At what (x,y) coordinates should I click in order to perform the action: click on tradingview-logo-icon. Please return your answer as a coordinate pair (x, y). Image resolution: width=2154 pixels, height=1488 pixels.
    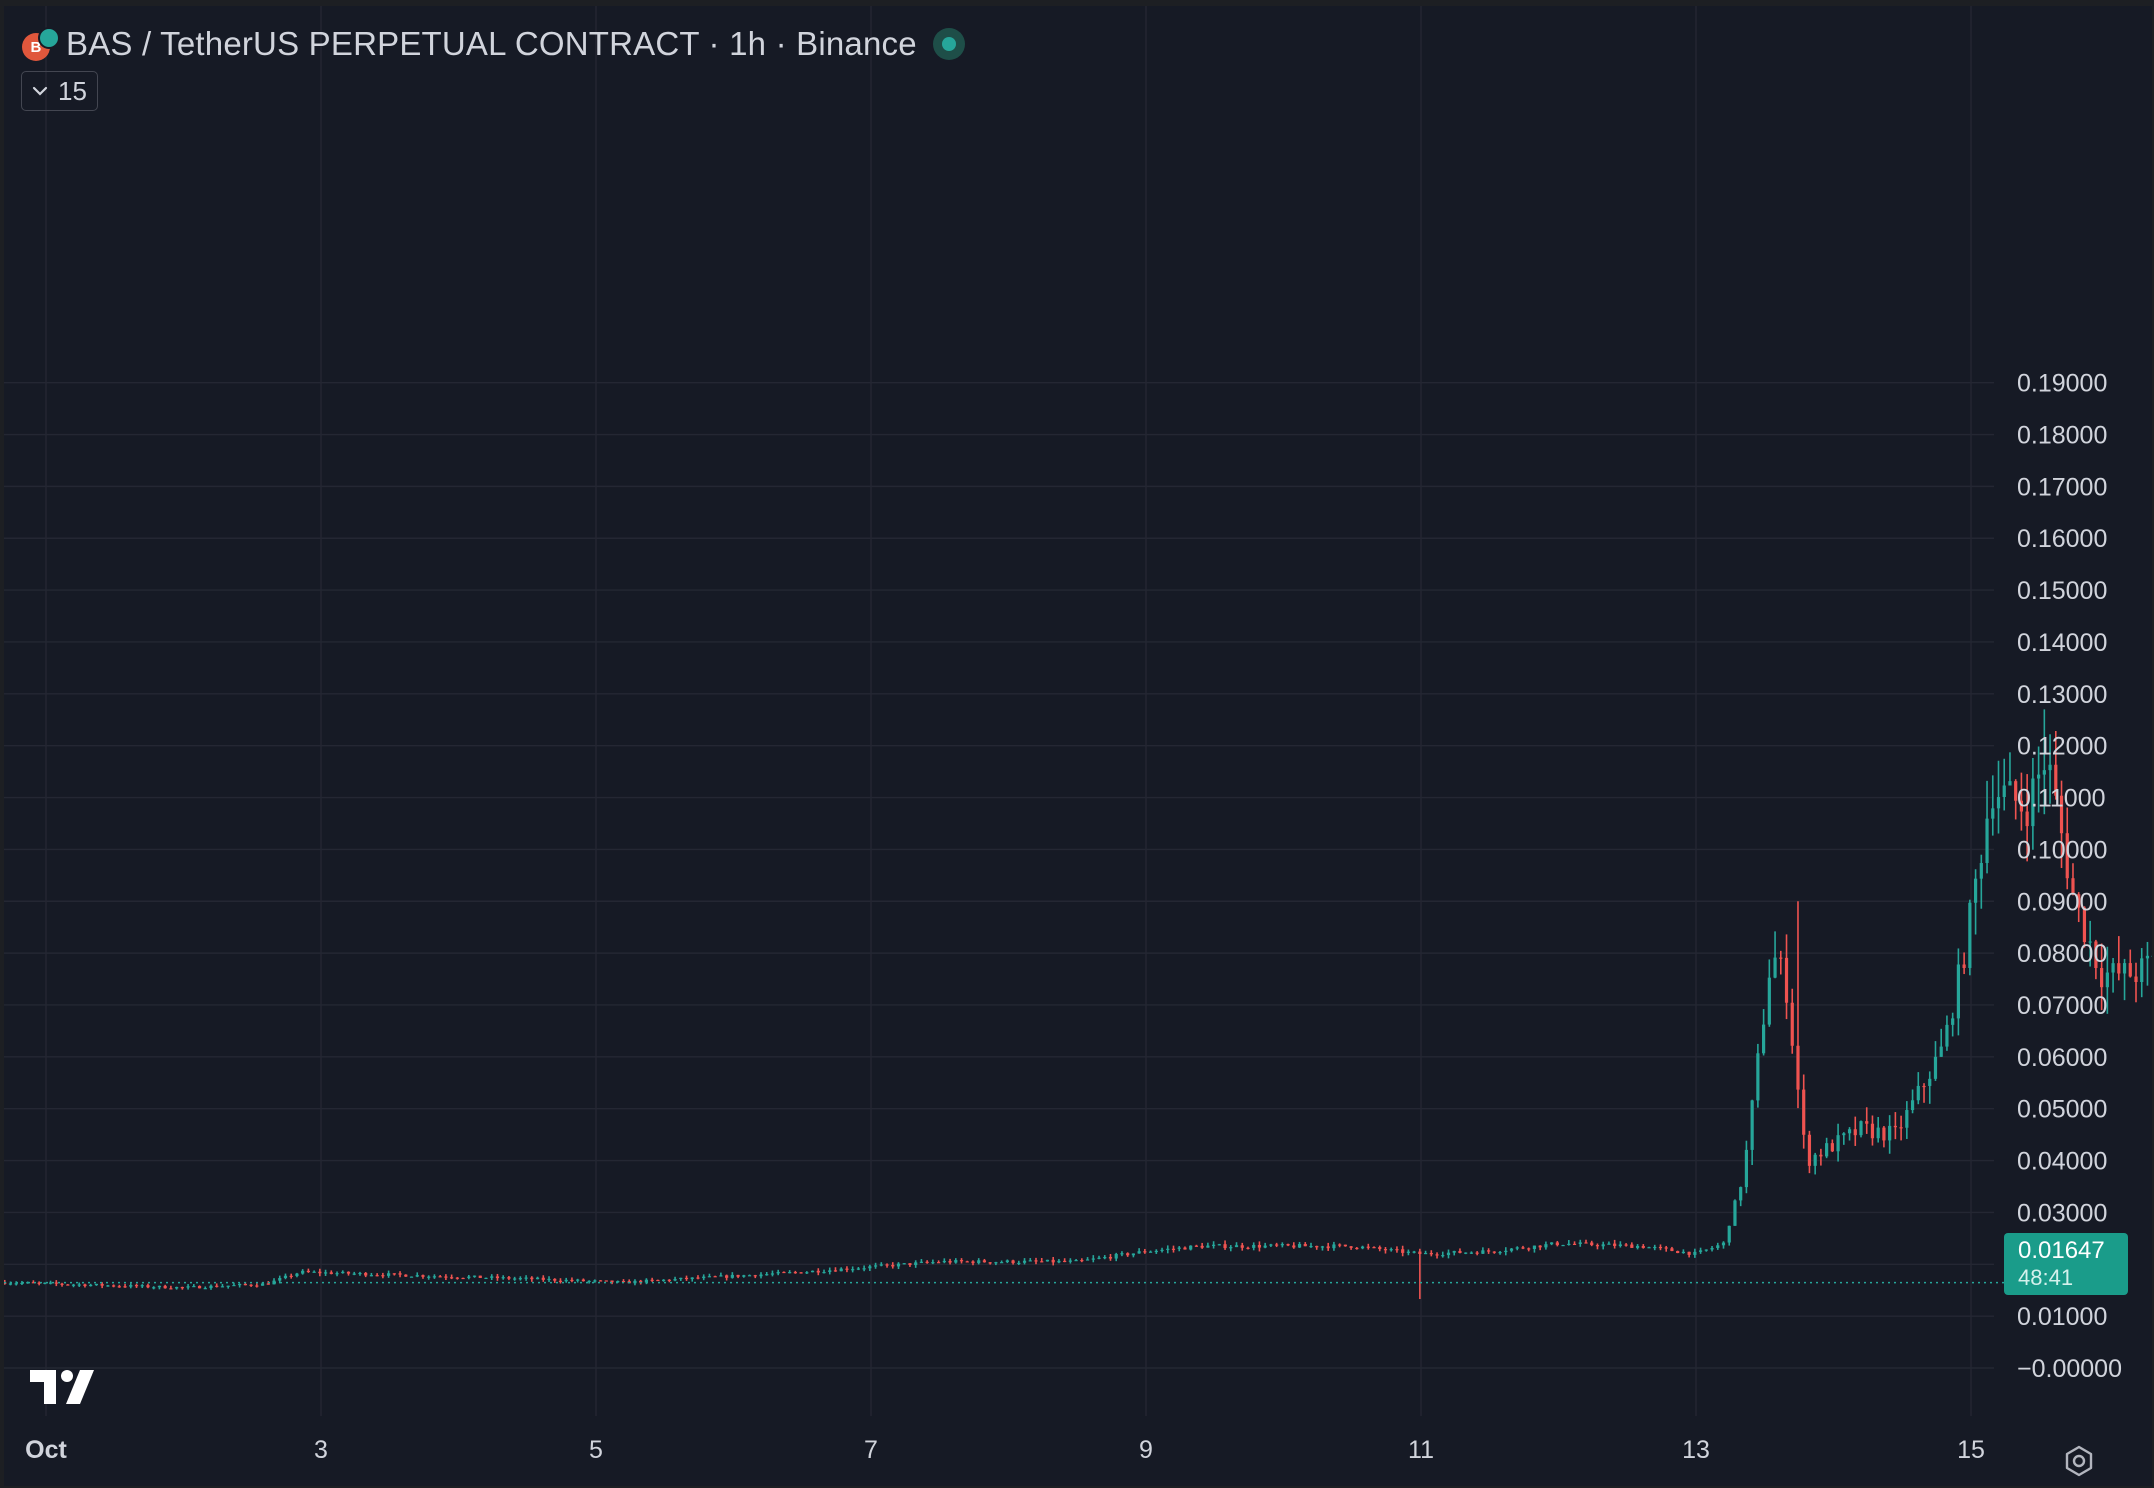
    Looking at the image, I should click on (63, 1387).